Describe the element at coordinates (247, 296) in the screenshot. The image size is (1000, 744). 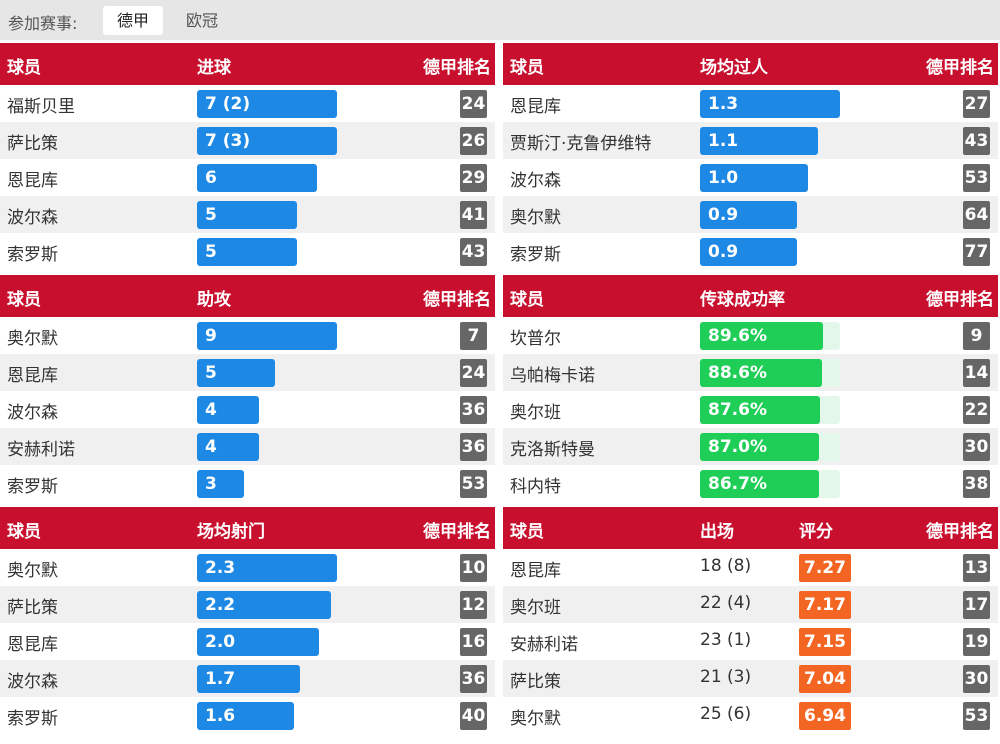
I see `table-header: 球员 助攻 德甲排名` at that location.